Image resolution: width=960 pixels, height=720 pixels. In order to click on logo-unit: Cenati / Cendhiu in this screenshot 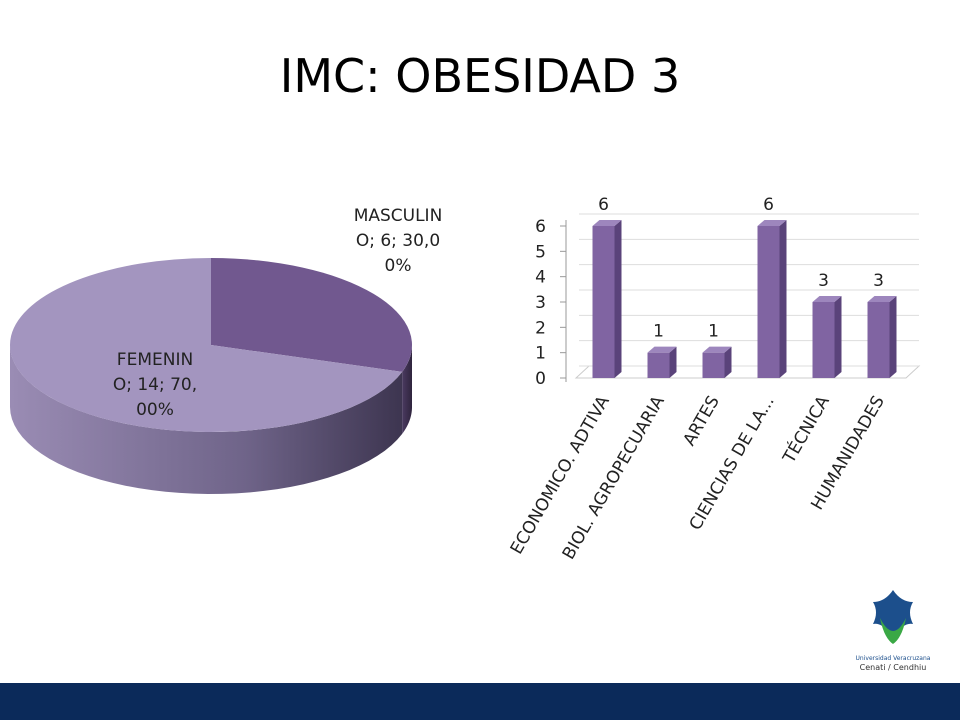, I will do `click(893, 667)`.